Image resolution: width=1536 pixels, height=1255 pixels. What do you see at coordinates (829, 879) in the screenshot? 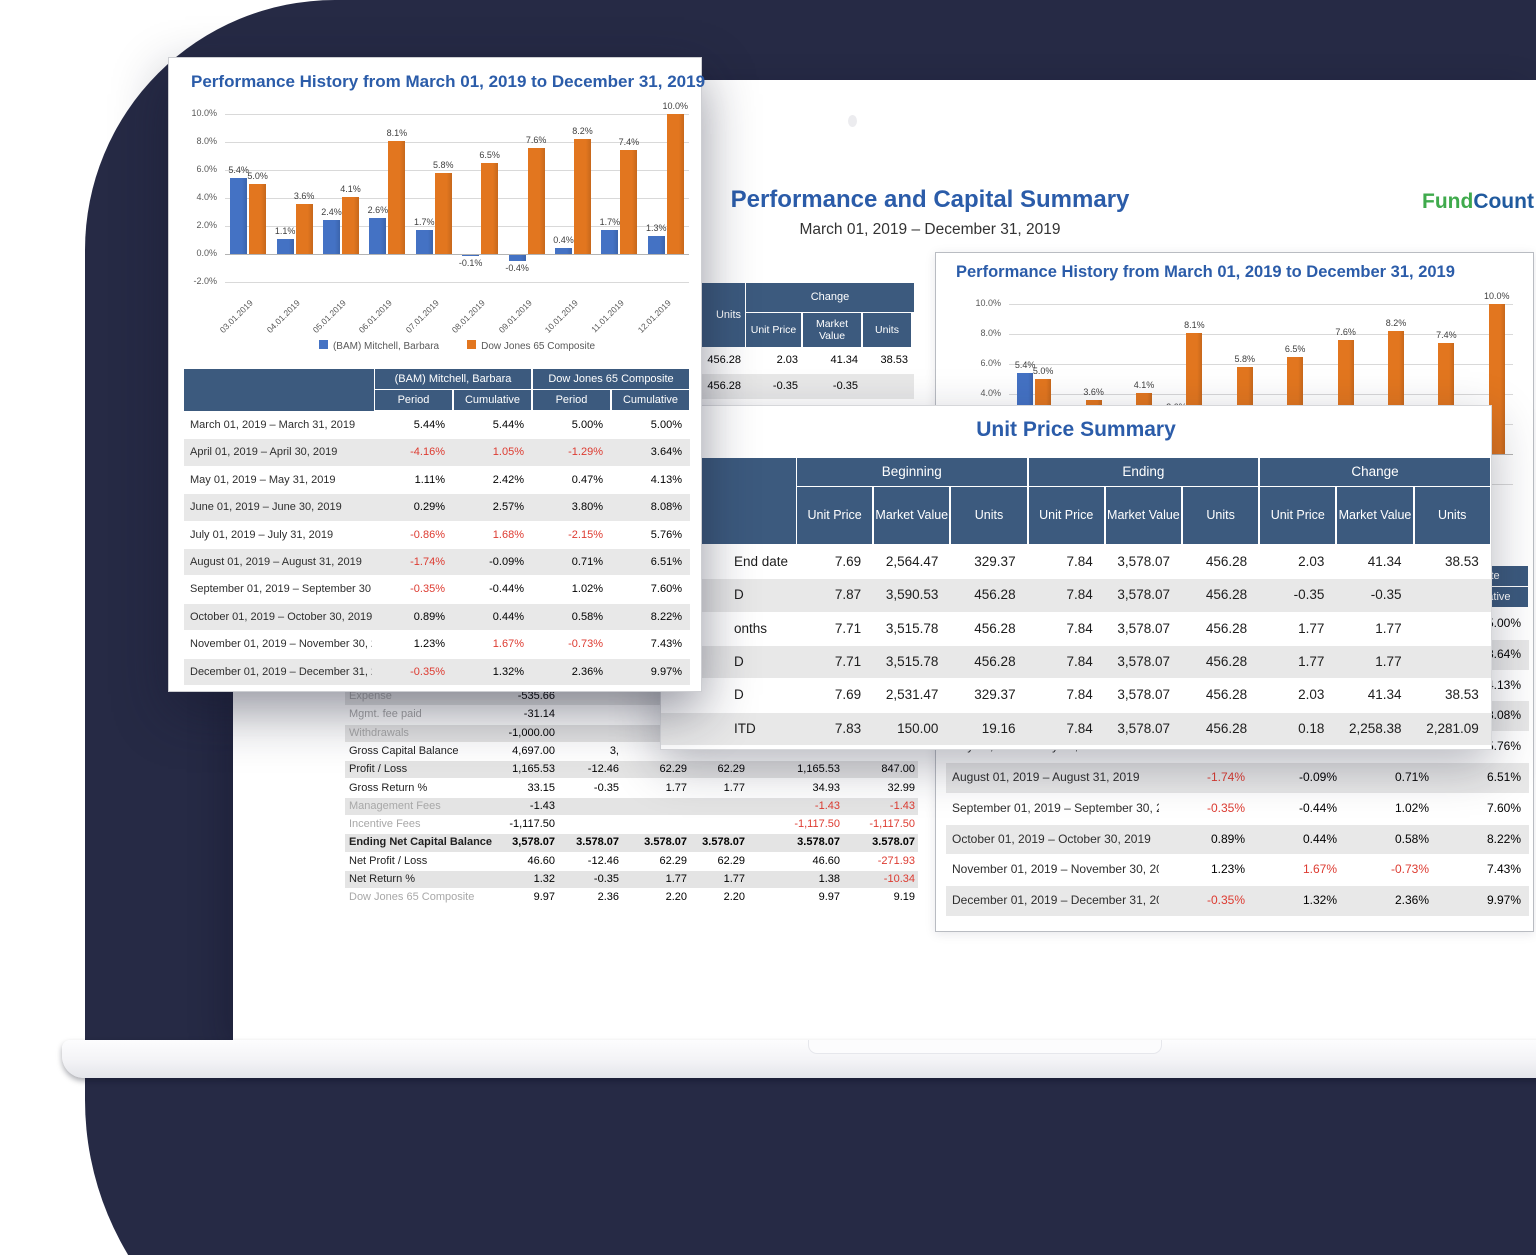
I see `row-value: 1.38` at bounding box center [829, 879].